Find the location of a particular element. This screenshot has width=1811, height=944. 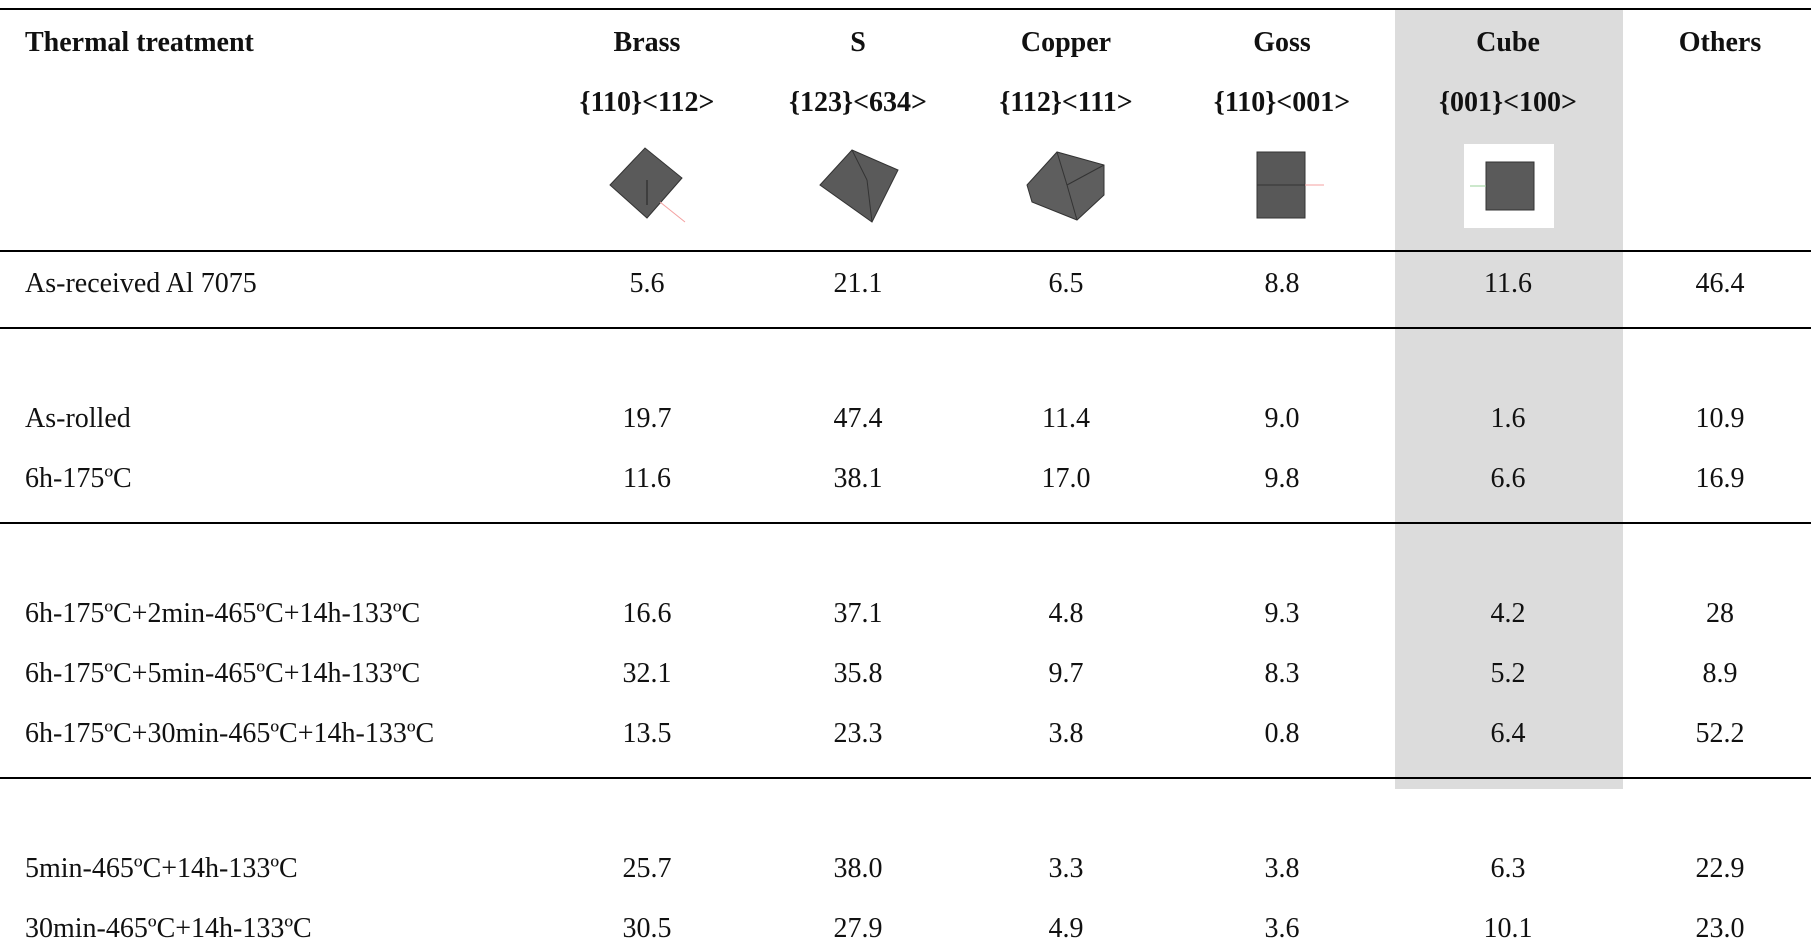

cell: 25.7 is located at coordinates (647, 868).